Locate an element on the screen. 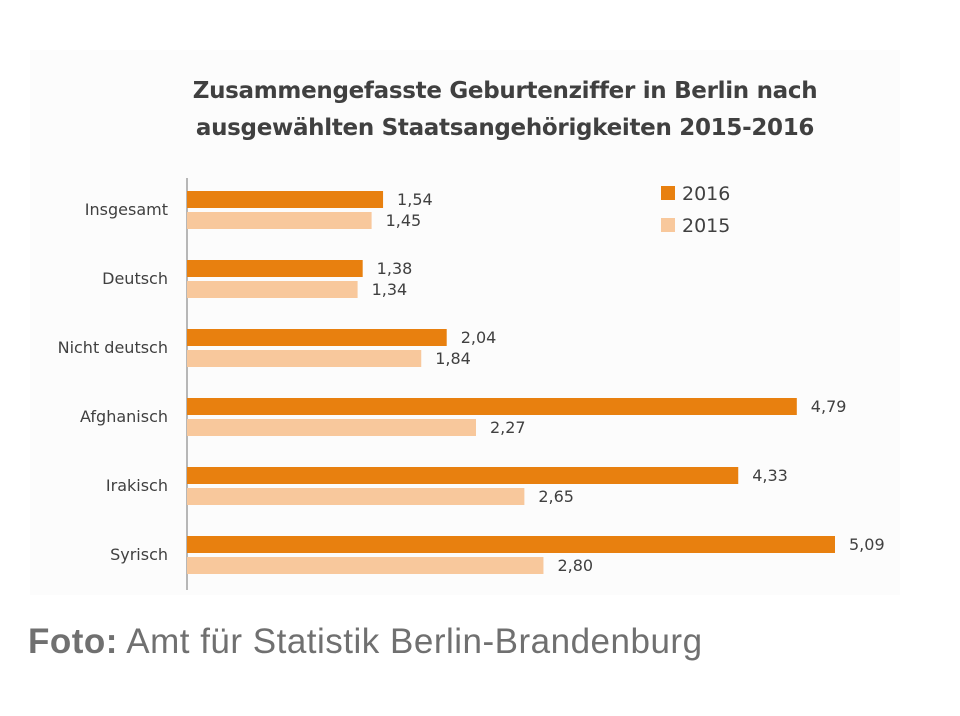  legend-label: 2016 is located at coordinates (706, 194).